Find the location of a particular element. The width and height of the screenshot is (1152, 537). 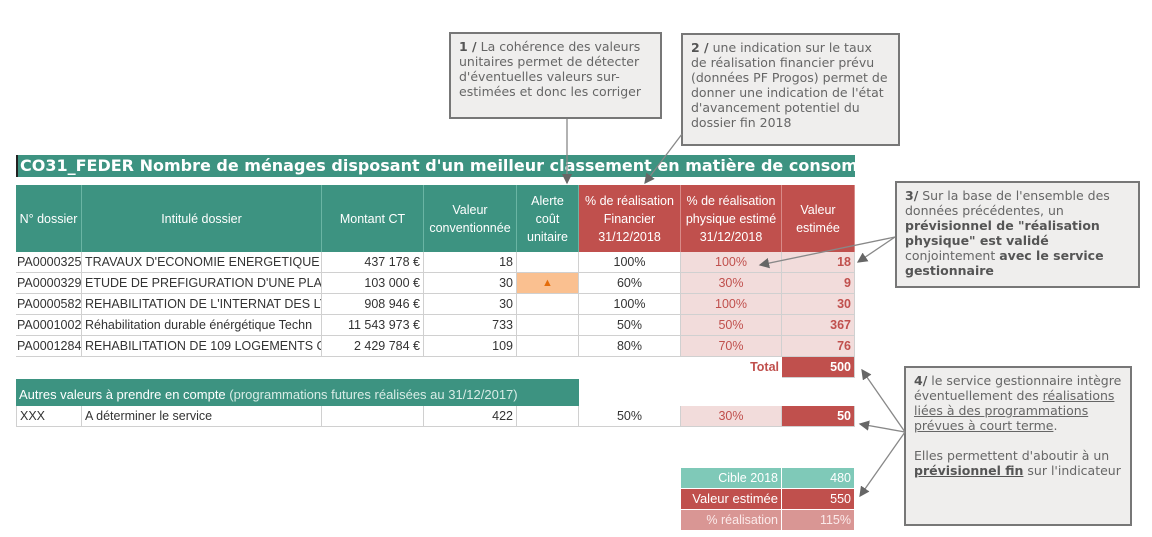

summary-value: 480 is located at coordinates (818, 478).